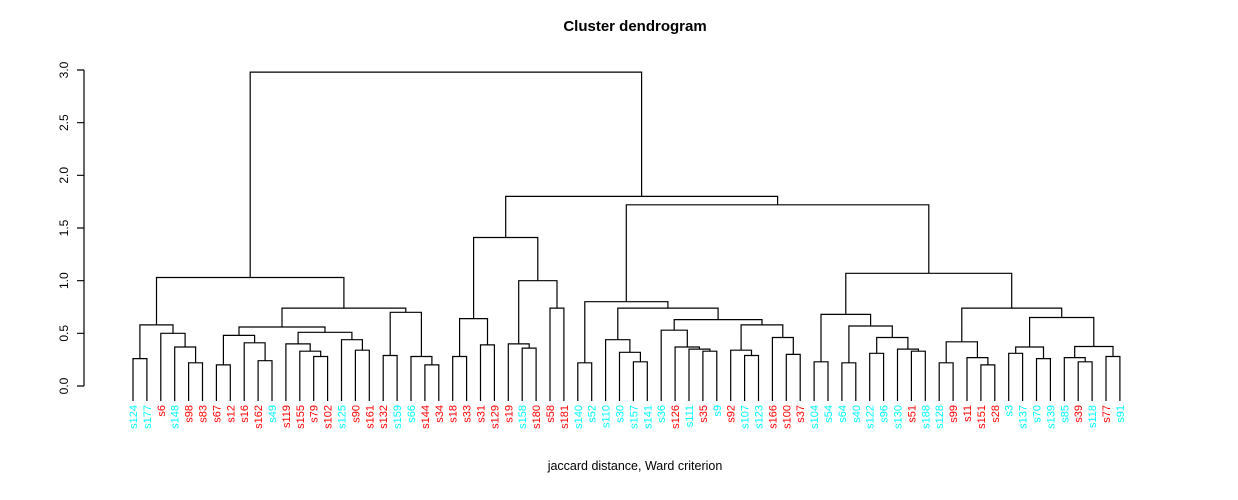 This screenshot has height=500, width=1238. What do you see at coordinates (635, 466) in the screenshot?
I see `x-axis-label: jaccard distance, Ward criterion` at bounding box center [635, 466].